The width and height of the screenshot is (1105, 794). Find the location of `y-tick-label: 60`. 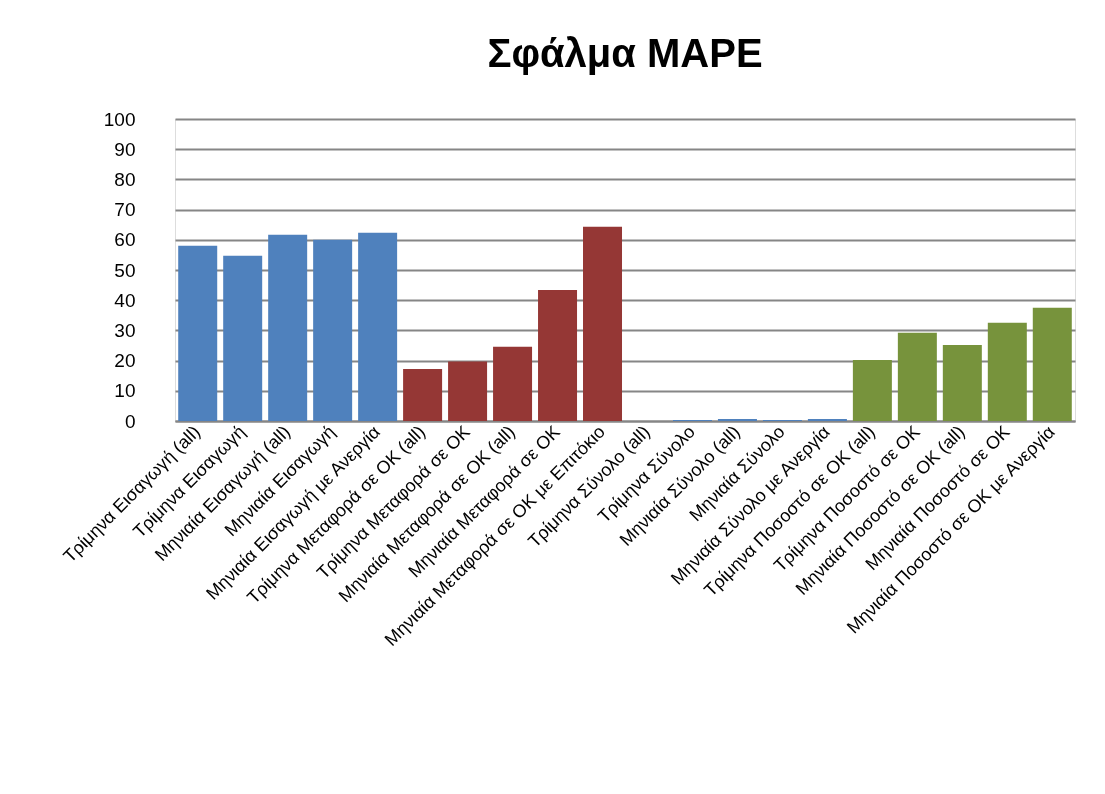

y-tick-label: 60 is located at coordinates (125, 240).